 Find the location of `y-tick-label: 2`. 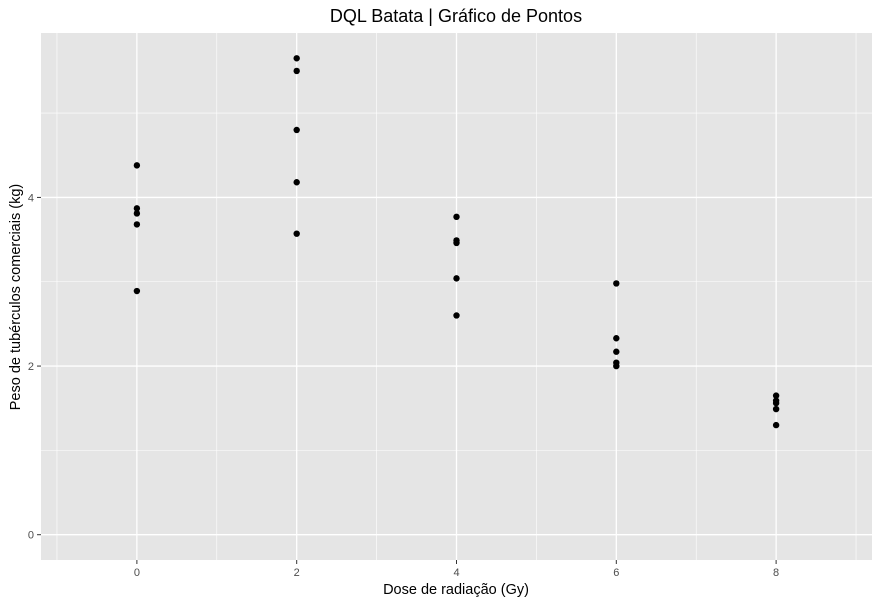

y-tick-label: 2 is located at coordinates (31, 367).